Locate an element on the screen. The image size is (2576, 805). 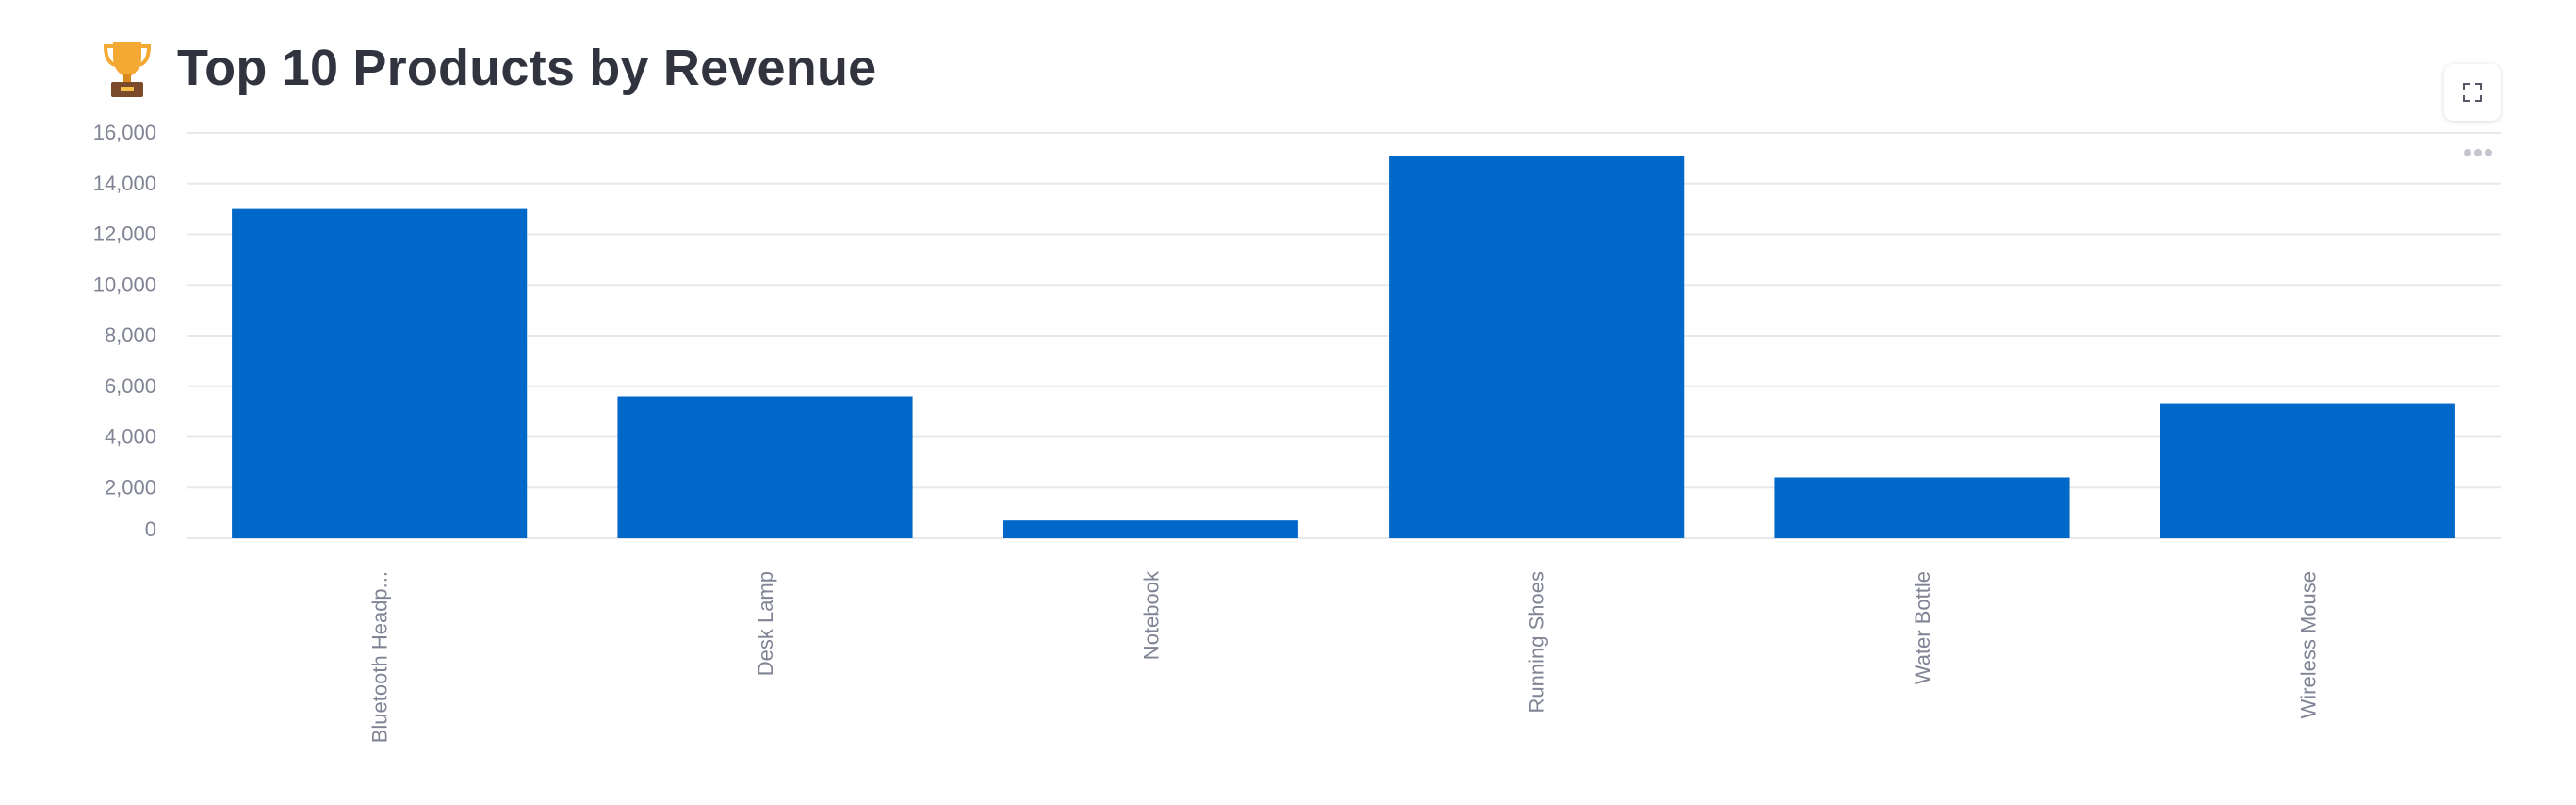
fullscreen-button is located at coordinates (2472, 93).